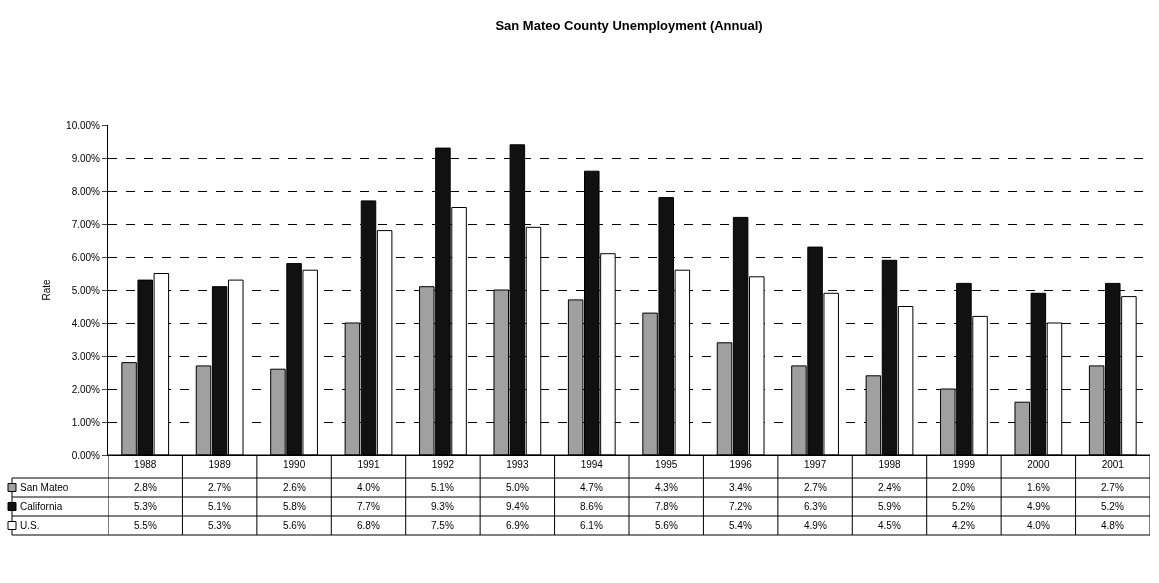 Image resolution: width=1159 pixels, height=583 pixels. I want to click on data-label: 6.3%, so click(815, 506).